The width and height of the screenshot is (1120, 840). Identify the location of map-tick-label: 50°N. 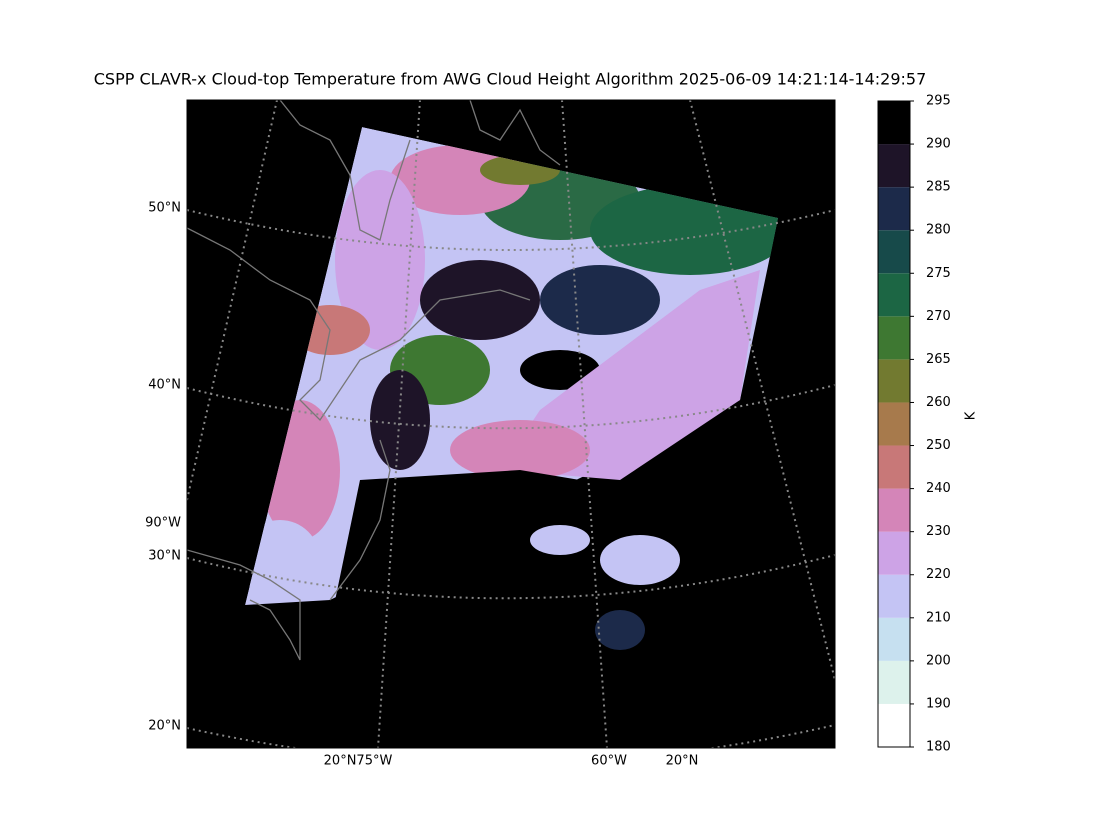
(164, 208).